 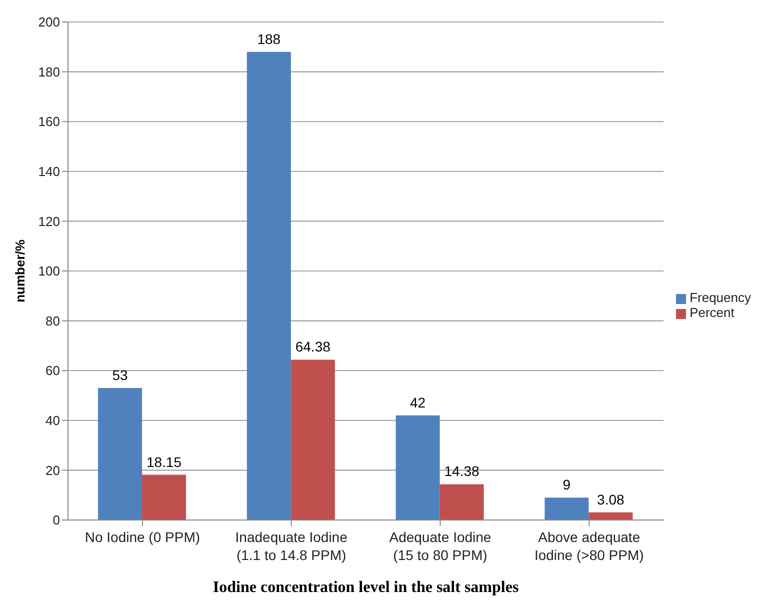 What do you see at coordinates (49, 172) in the screenshot?
I see `y-tick-label: 140` at bounding box center [49, 172].